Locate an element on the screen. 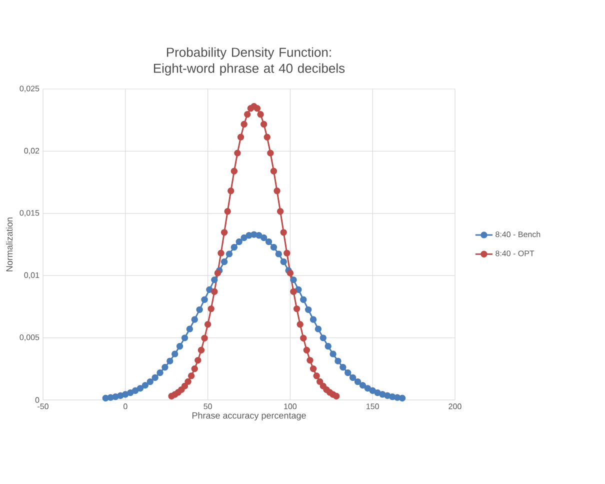 The width and height of the screenshot is (605, 484). x-axis-title: Phrase accuracy percentage is located at coordinates (249, 416).